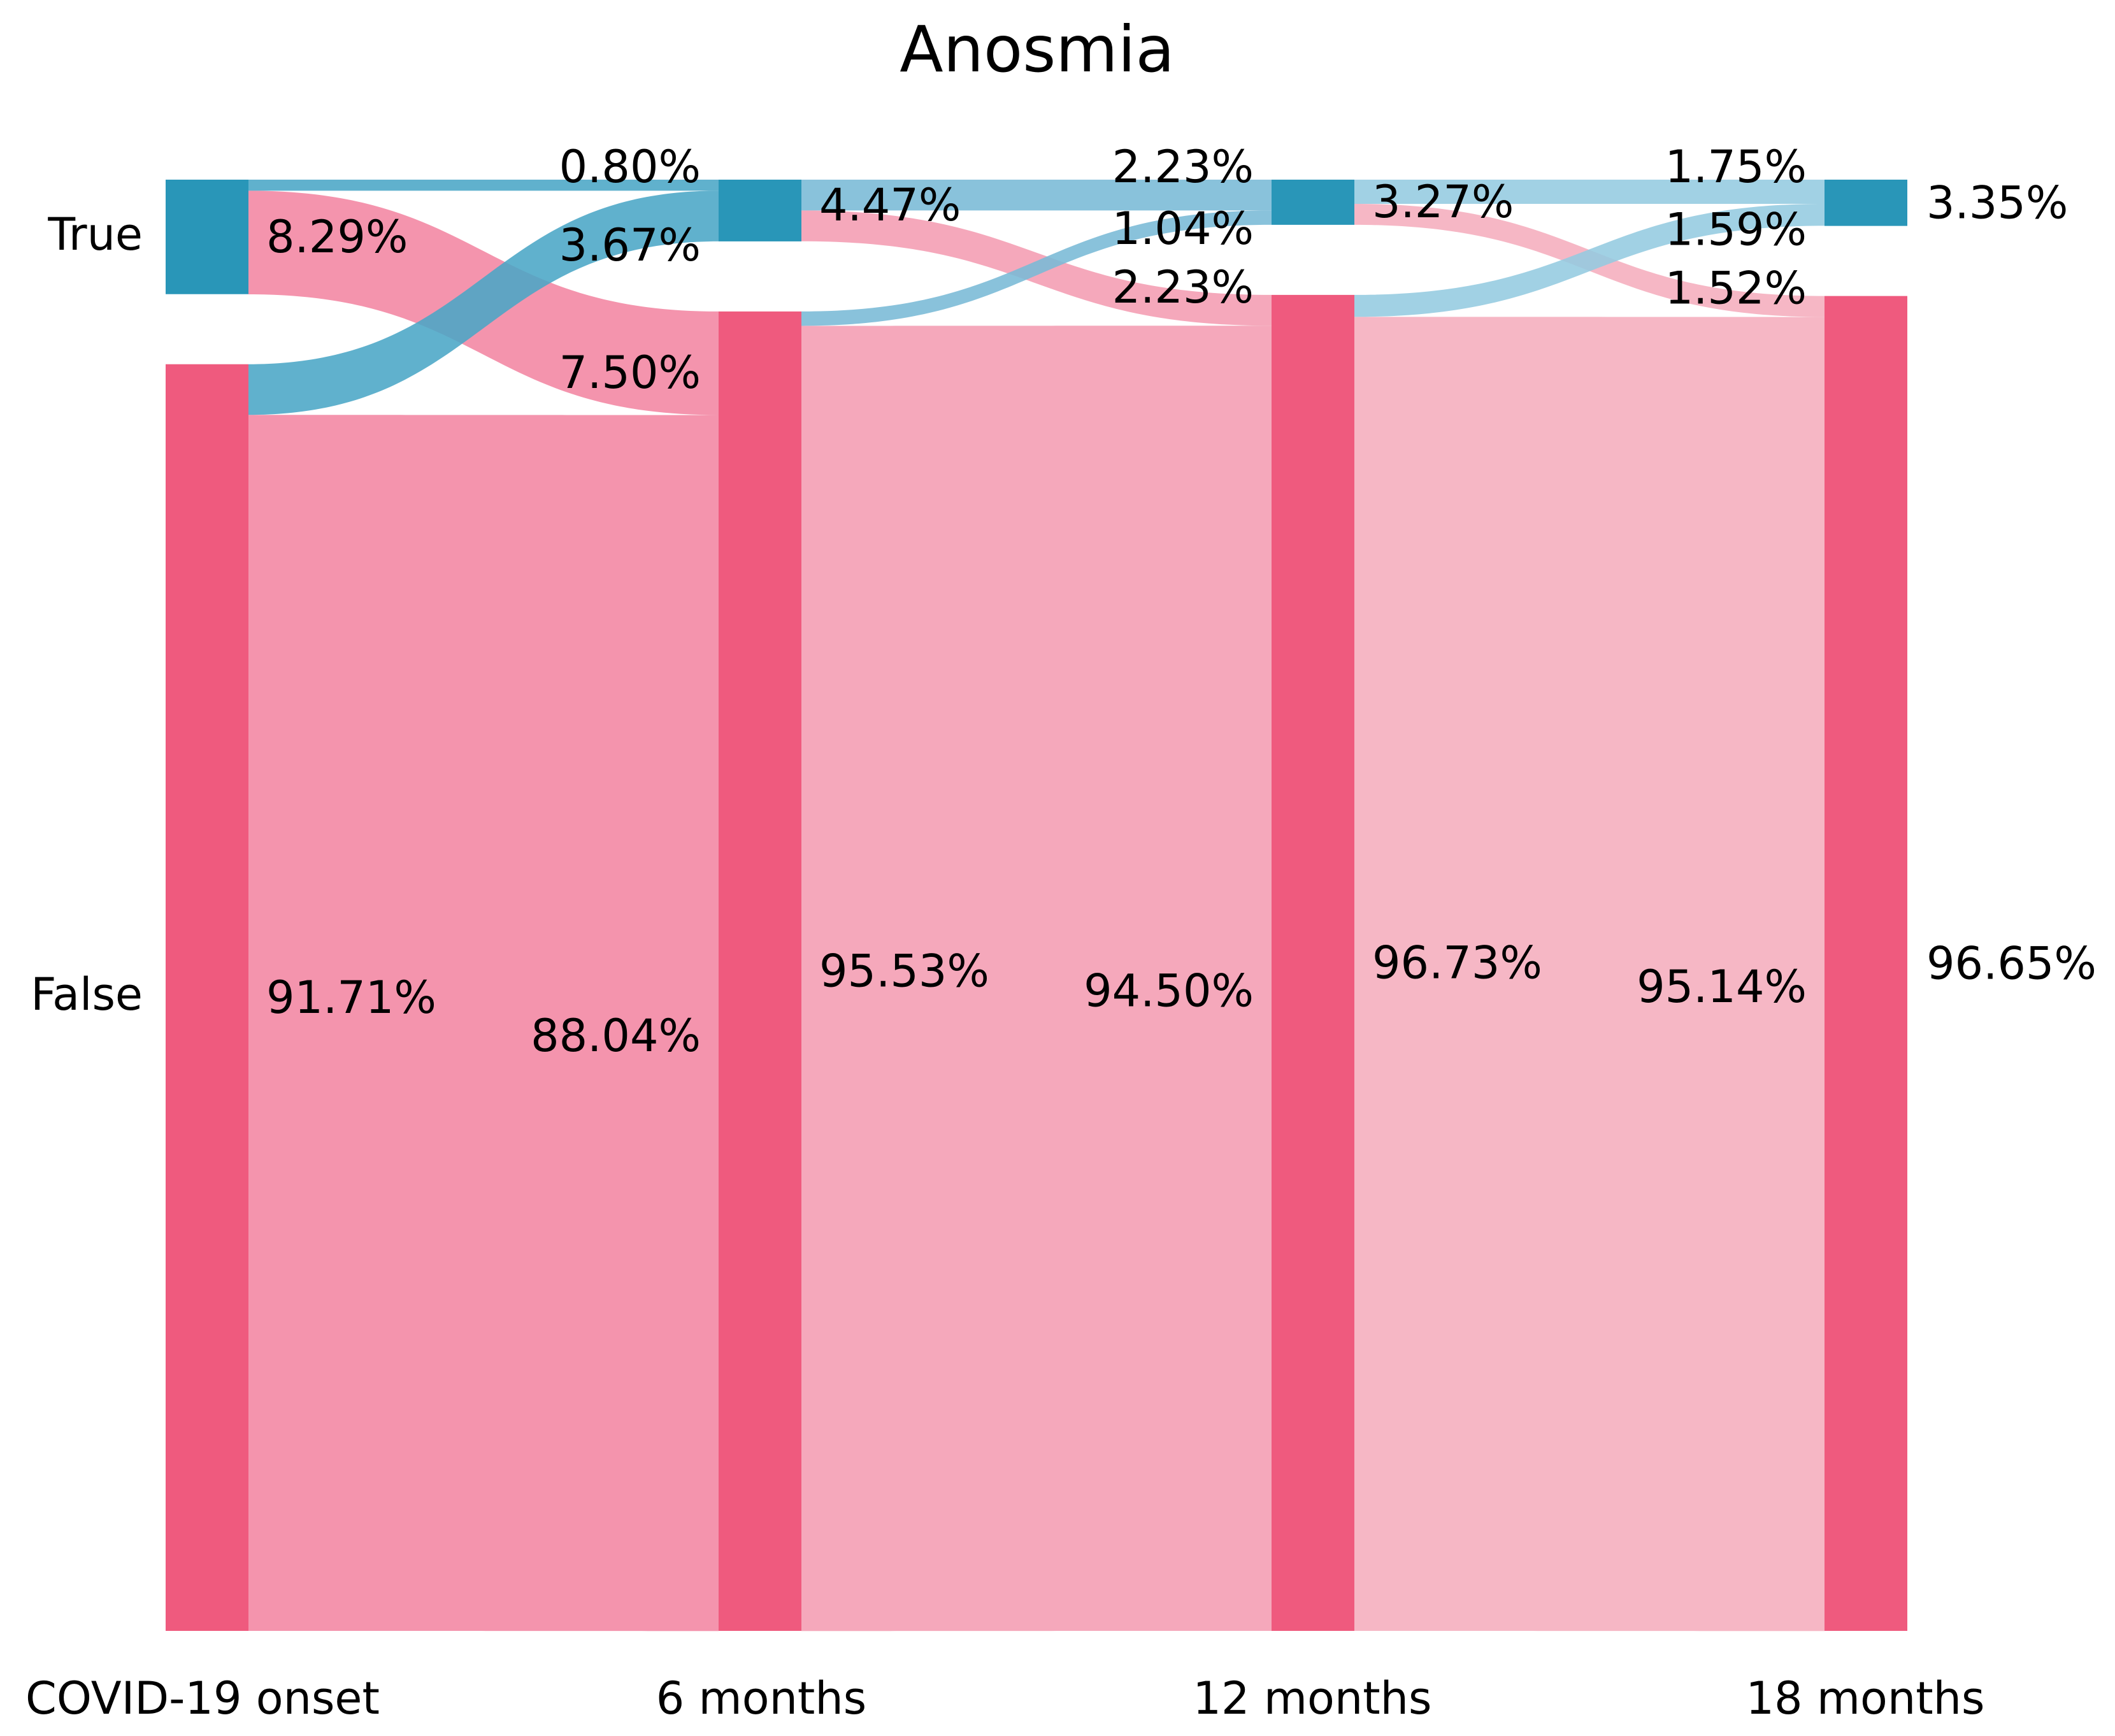 The width and height of the screenshot is (2115, 1736). What do you see at coordinates (630, 373) in the screenshot?
I see `pct-label-true-to-false-0: 7.50%` at bounding box center [630, 373].